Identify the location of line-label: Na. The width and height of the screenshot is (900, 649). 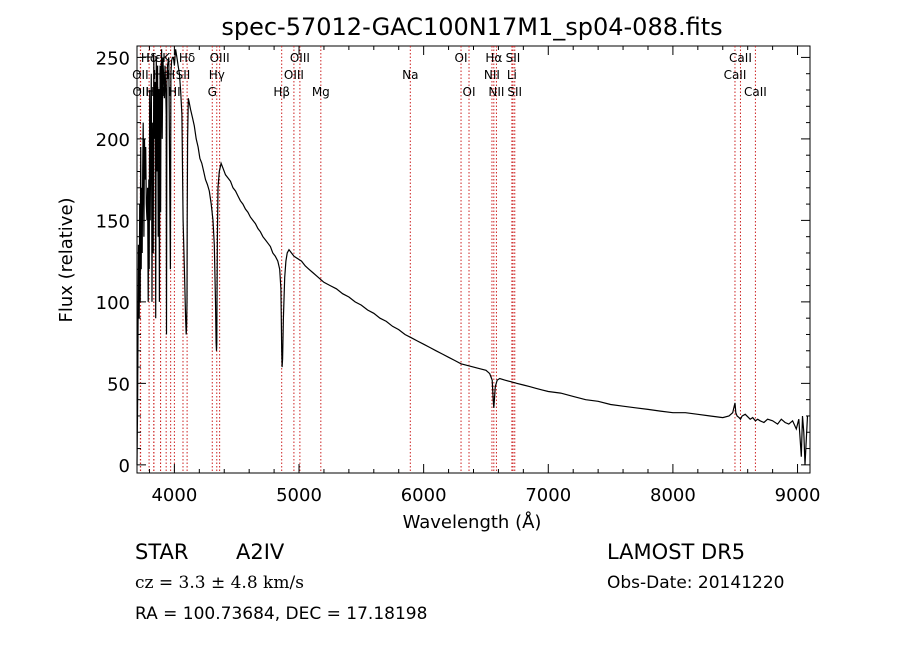
(410, 75).